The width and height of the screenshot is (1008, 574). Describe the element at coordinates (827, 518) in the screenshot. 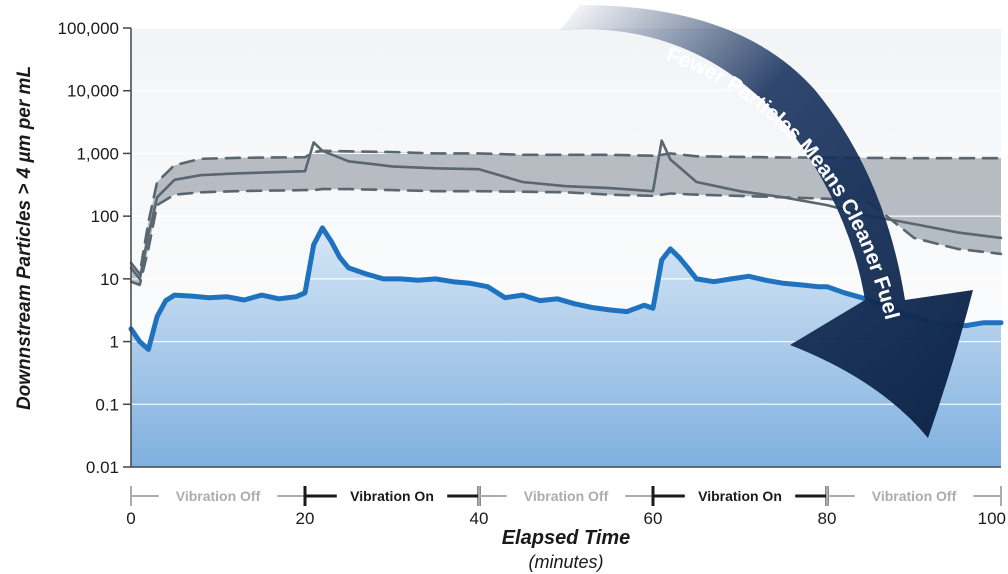

I see `x-tick-label: 80` at that location.